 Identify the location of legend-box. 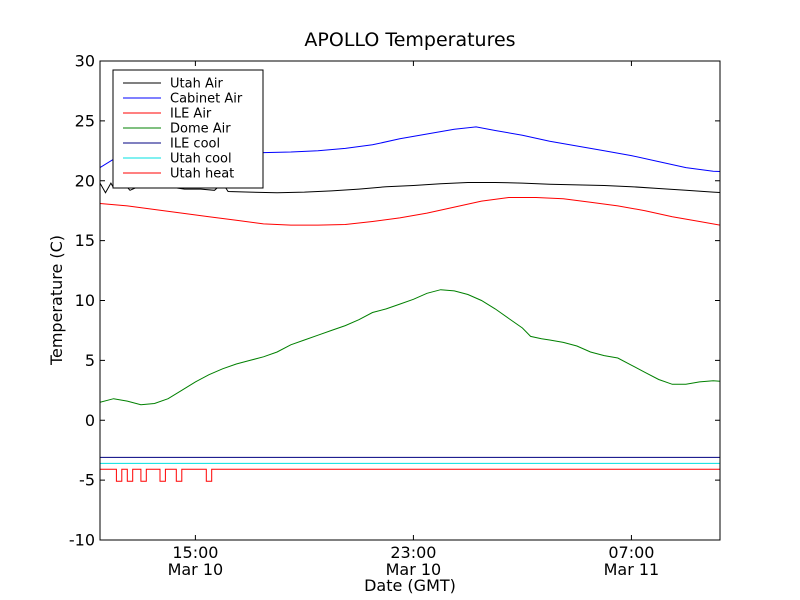
(188, 129).